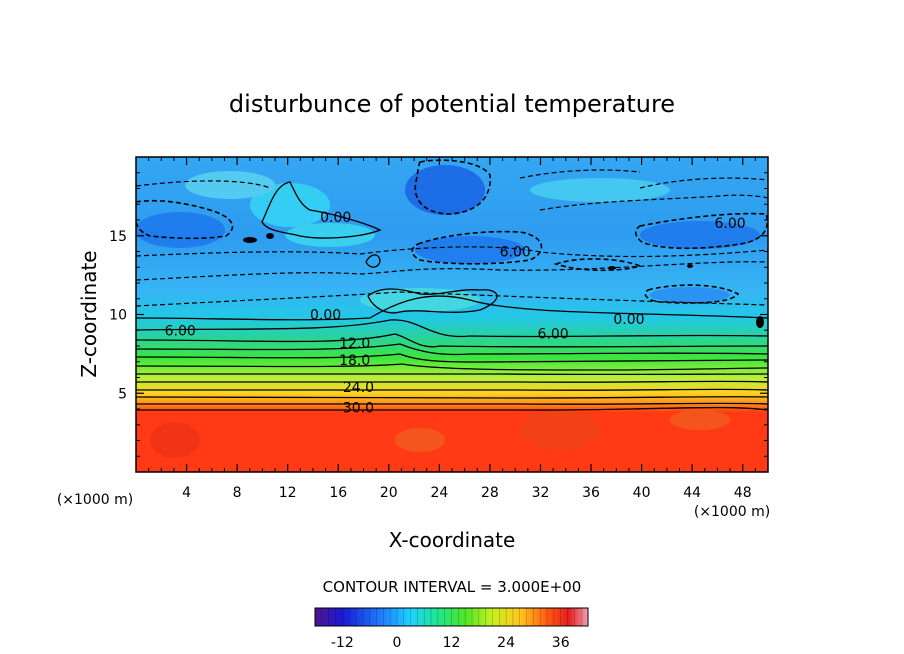 The width and height of the screenshot is (904, 654). What do you see at coordinates (389, 493) in the screenshot?
I see `x-tick-label: 20` at bounding box center [389, 493].